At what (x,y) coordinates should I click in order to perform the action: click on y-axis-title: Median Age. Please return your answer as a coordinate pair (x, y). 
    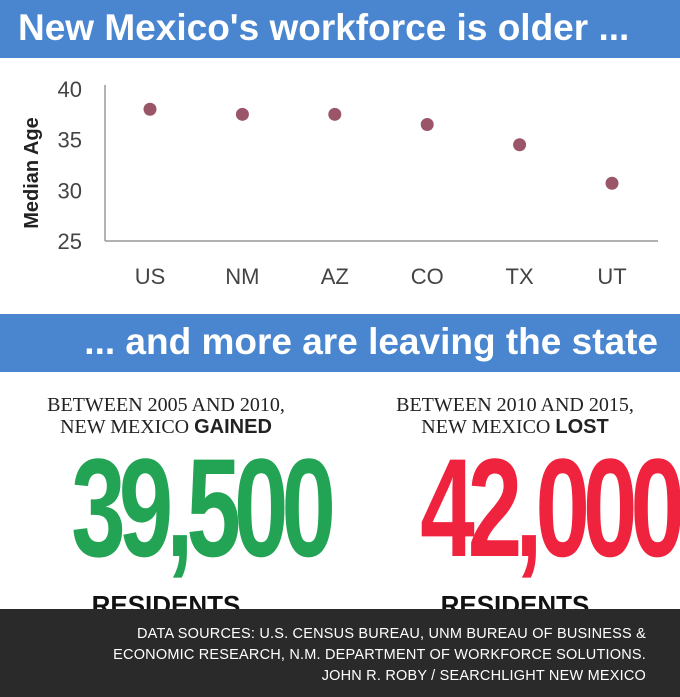
    Looking at the image, I should click on (32, 173).